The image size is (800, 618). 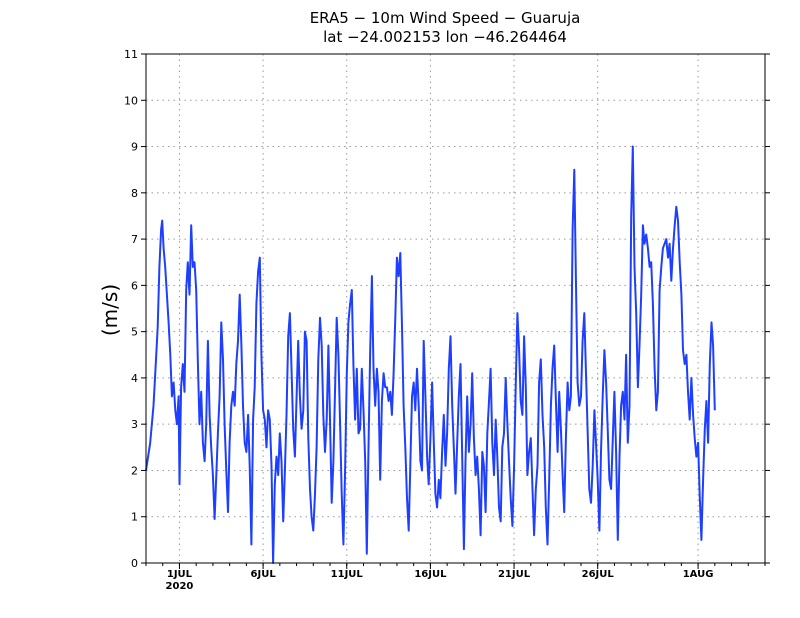 I want to click on x-tick-sublabel: 2020, so click(x=180, y=586).